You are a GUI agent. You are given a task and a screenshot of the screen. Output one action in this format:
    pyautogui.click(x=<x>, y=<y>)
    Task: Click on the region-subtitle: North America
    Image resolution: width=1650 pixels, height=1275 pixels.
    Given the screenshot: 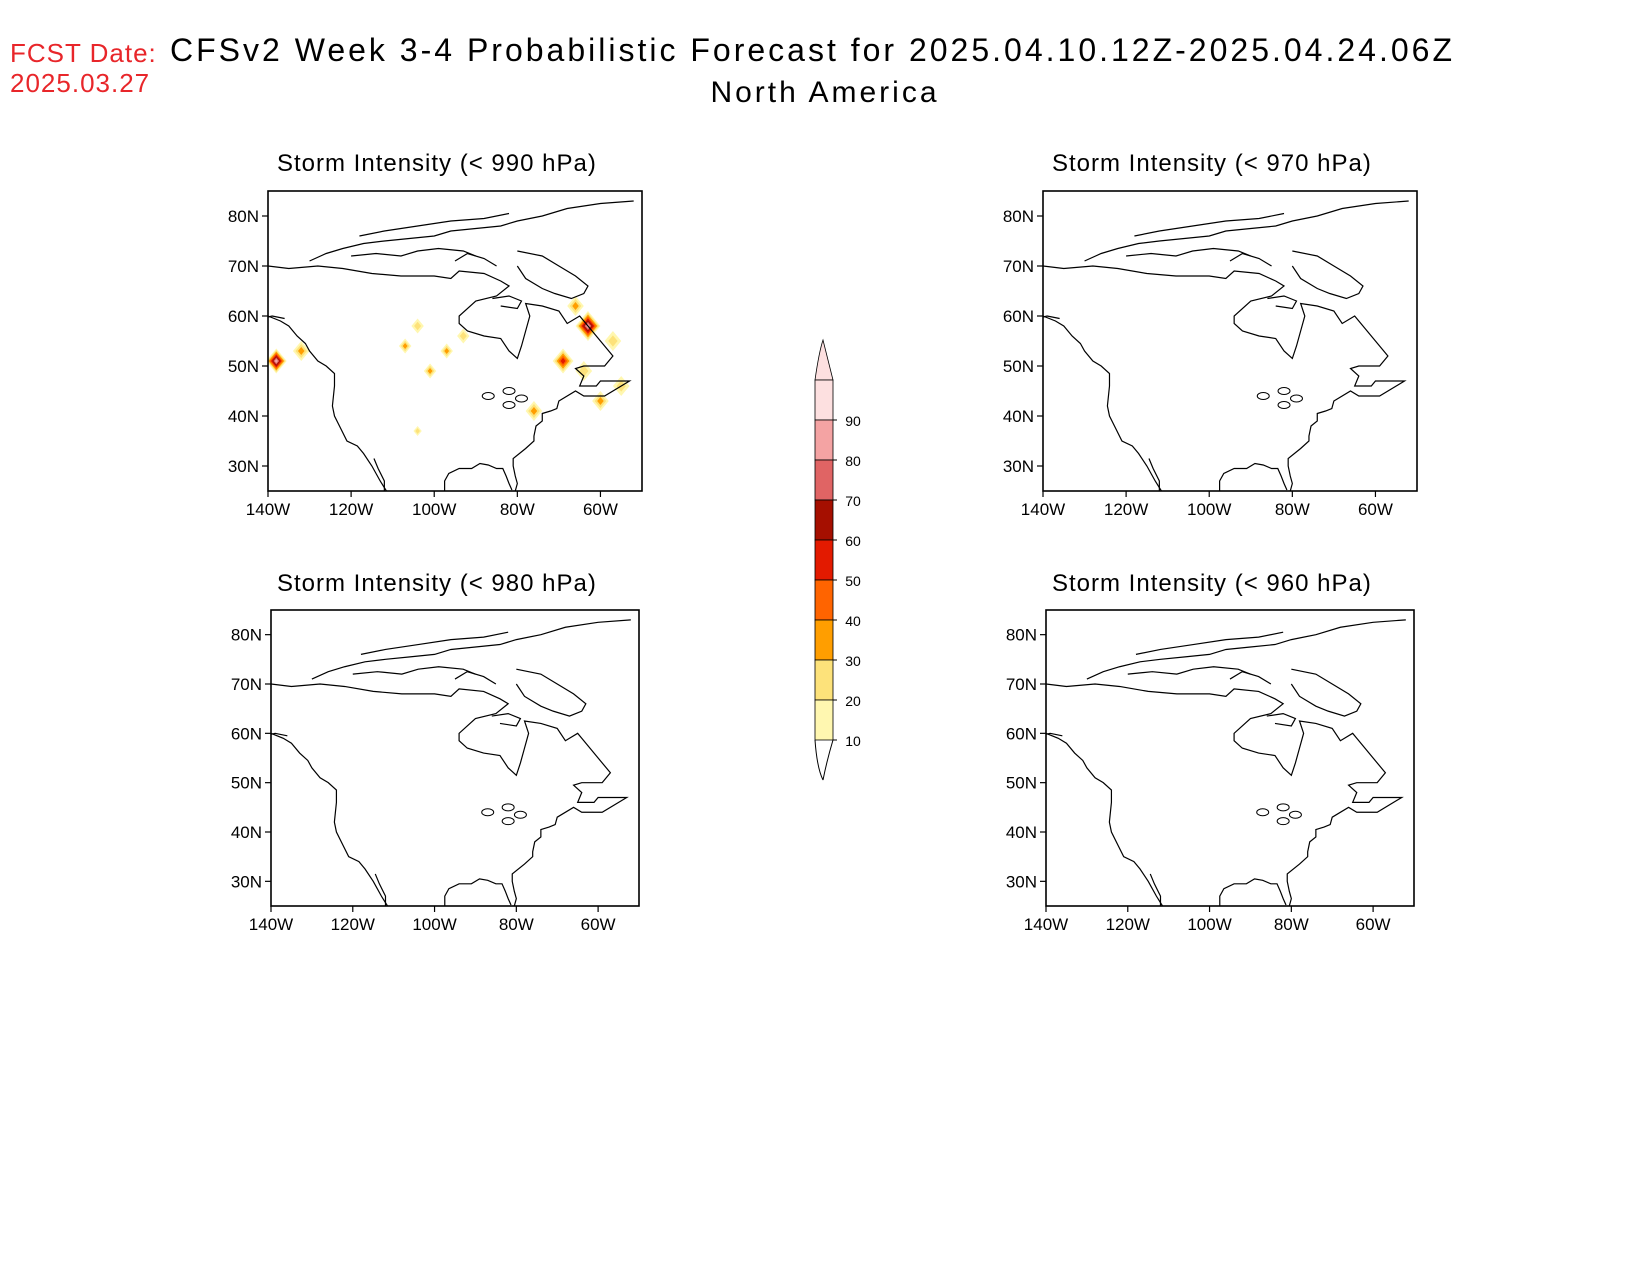 What is the action you would take?
    pyautogui.click(x=825, y=92)
    